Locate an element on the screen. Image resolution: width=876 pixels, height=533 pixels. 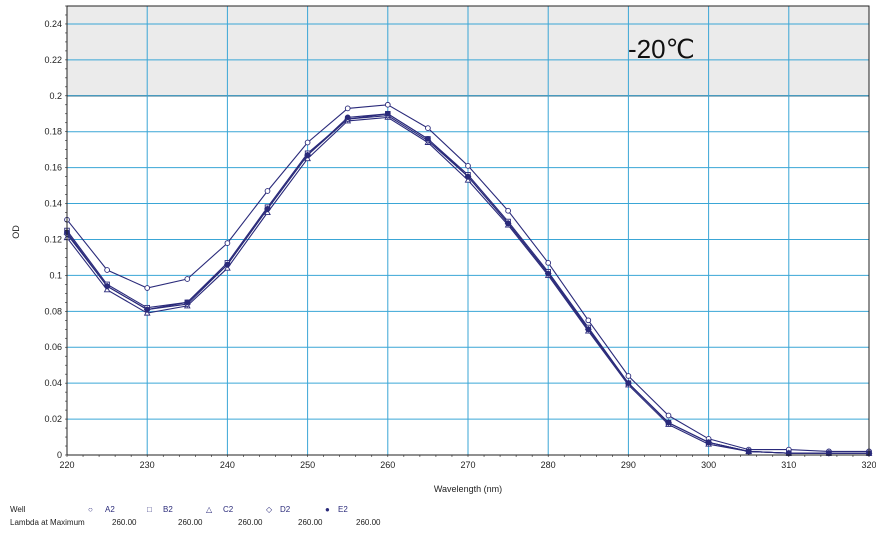
legend-symbol-d2: ◇ is located at coordinates (269, 509).